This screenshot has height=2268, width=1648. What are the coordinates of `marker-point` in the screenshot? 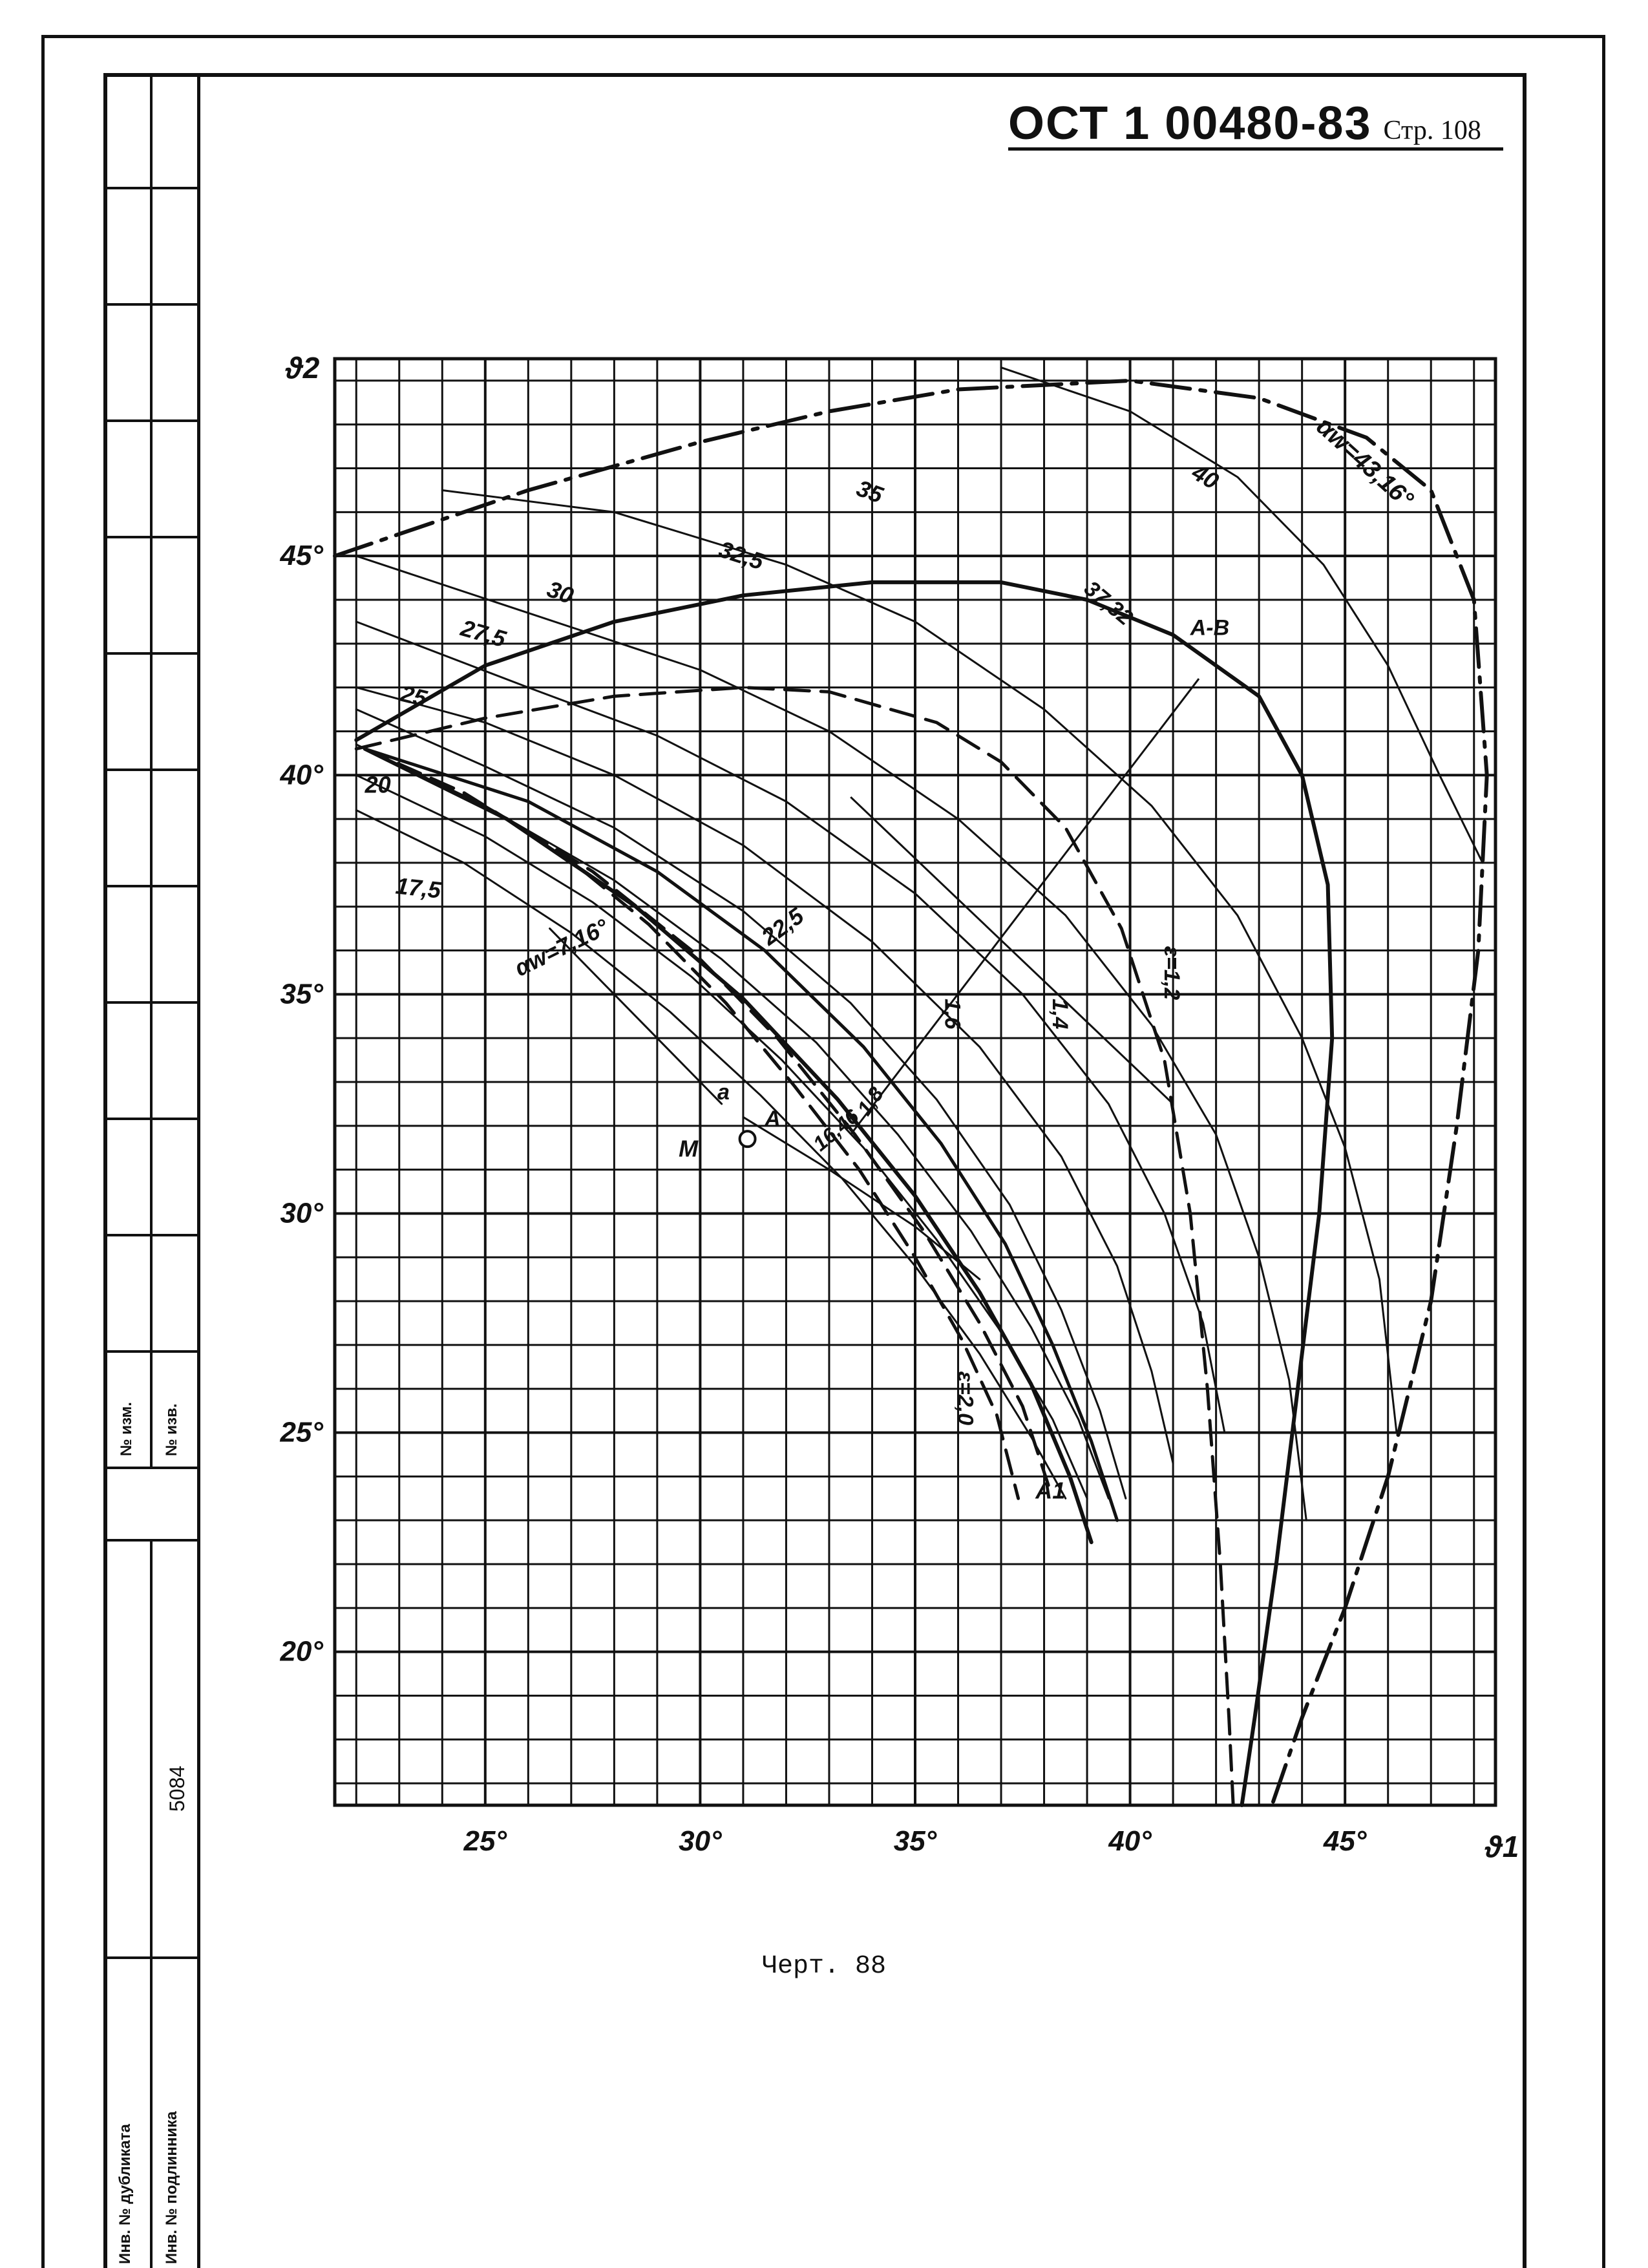 It's located at (747, 1139).